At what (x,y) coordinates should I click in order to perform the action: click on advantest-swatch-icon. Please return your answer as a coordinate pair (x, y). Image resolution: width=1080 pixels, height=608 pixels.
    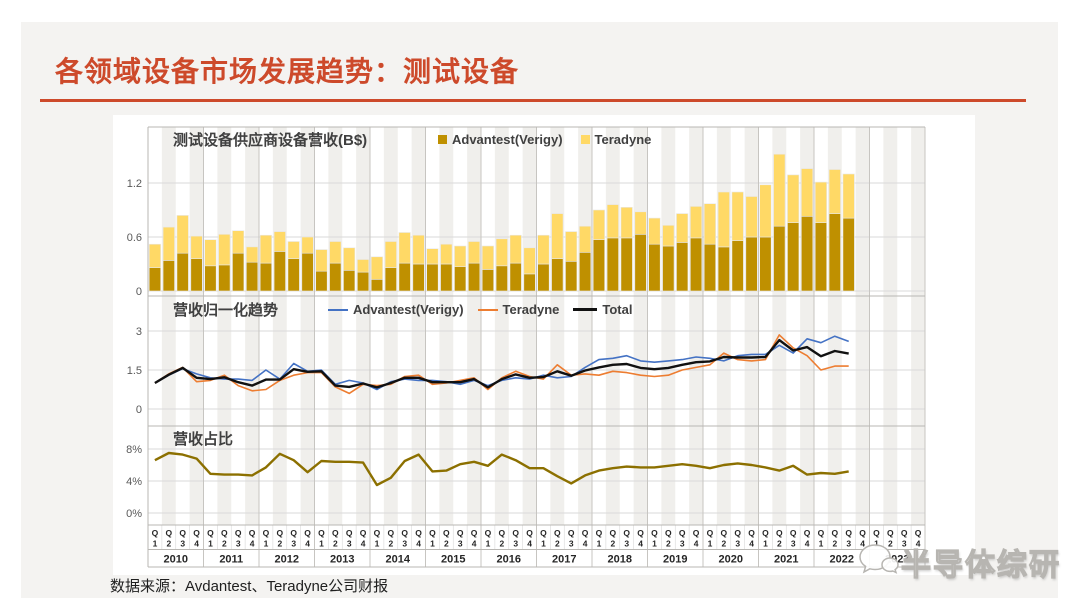
    Looking at the image, I should click on (442, 139).